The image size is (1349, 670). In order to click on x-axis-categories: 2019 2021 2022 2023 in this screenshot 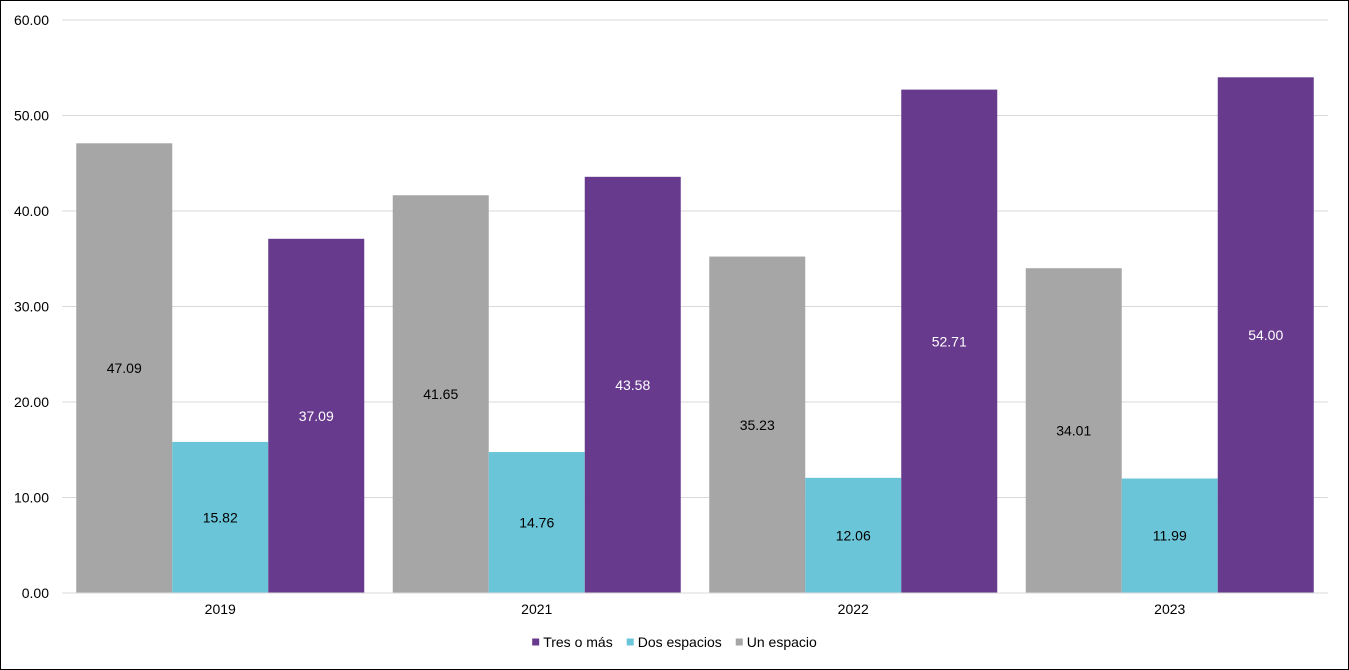, I will do `click(695, 609)`.